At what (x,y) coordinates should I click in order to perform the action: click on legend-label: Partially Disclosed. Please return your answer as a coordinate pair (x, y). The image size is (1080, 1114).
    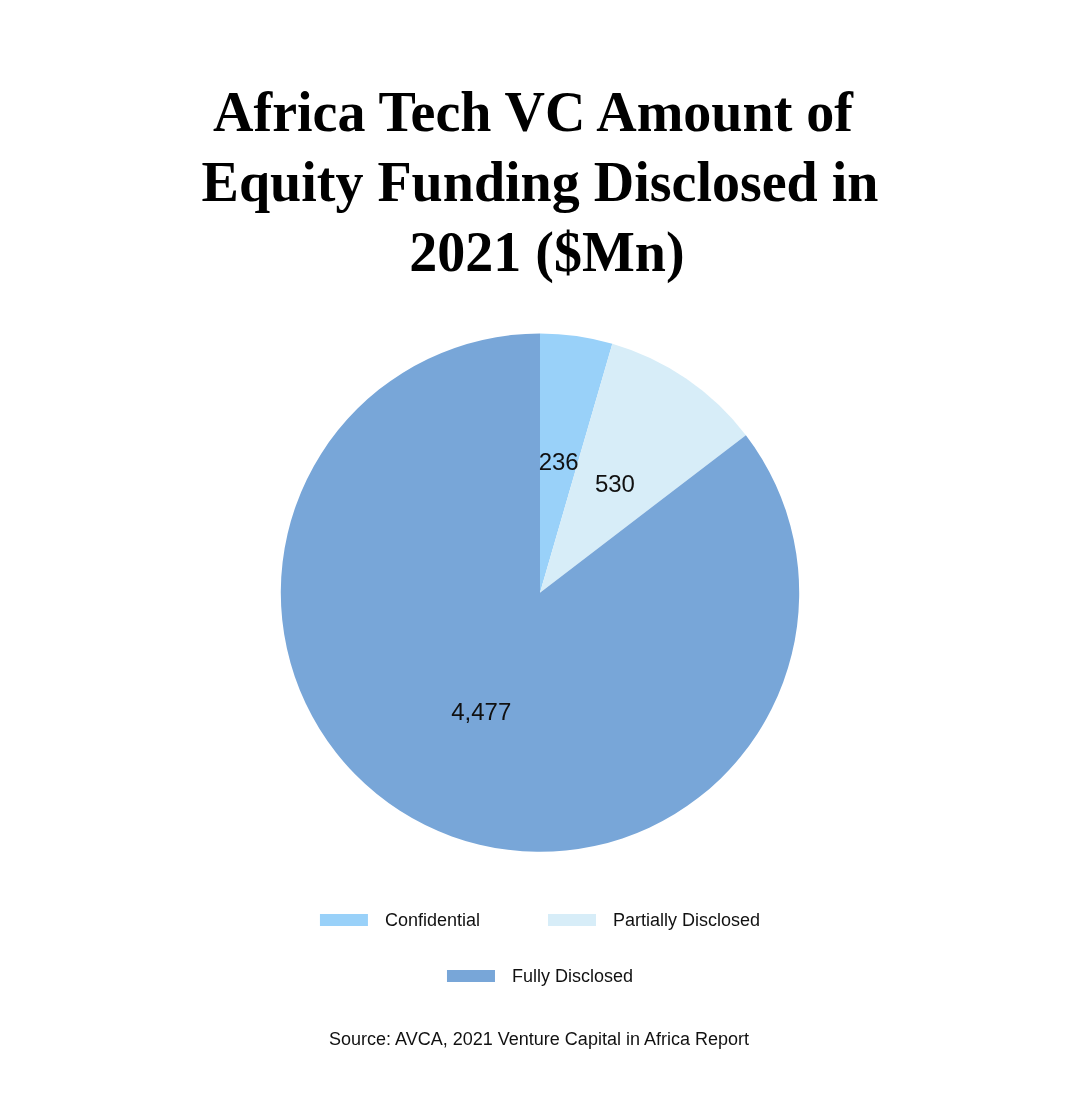
    Looking at the image, I should click on (687, 920).